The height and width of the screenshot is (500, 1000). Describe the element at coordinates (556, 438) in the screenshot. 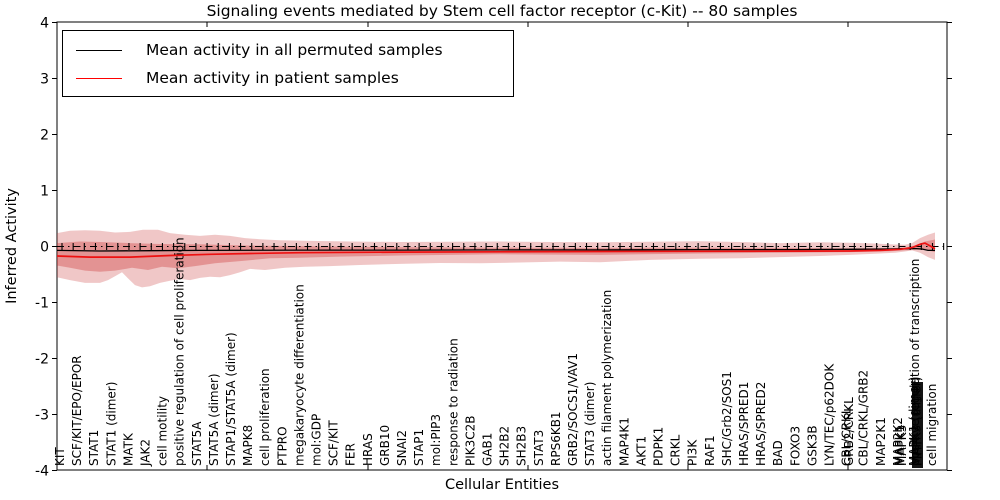

I see `x-tick-label: RPS6KB1` at that location.